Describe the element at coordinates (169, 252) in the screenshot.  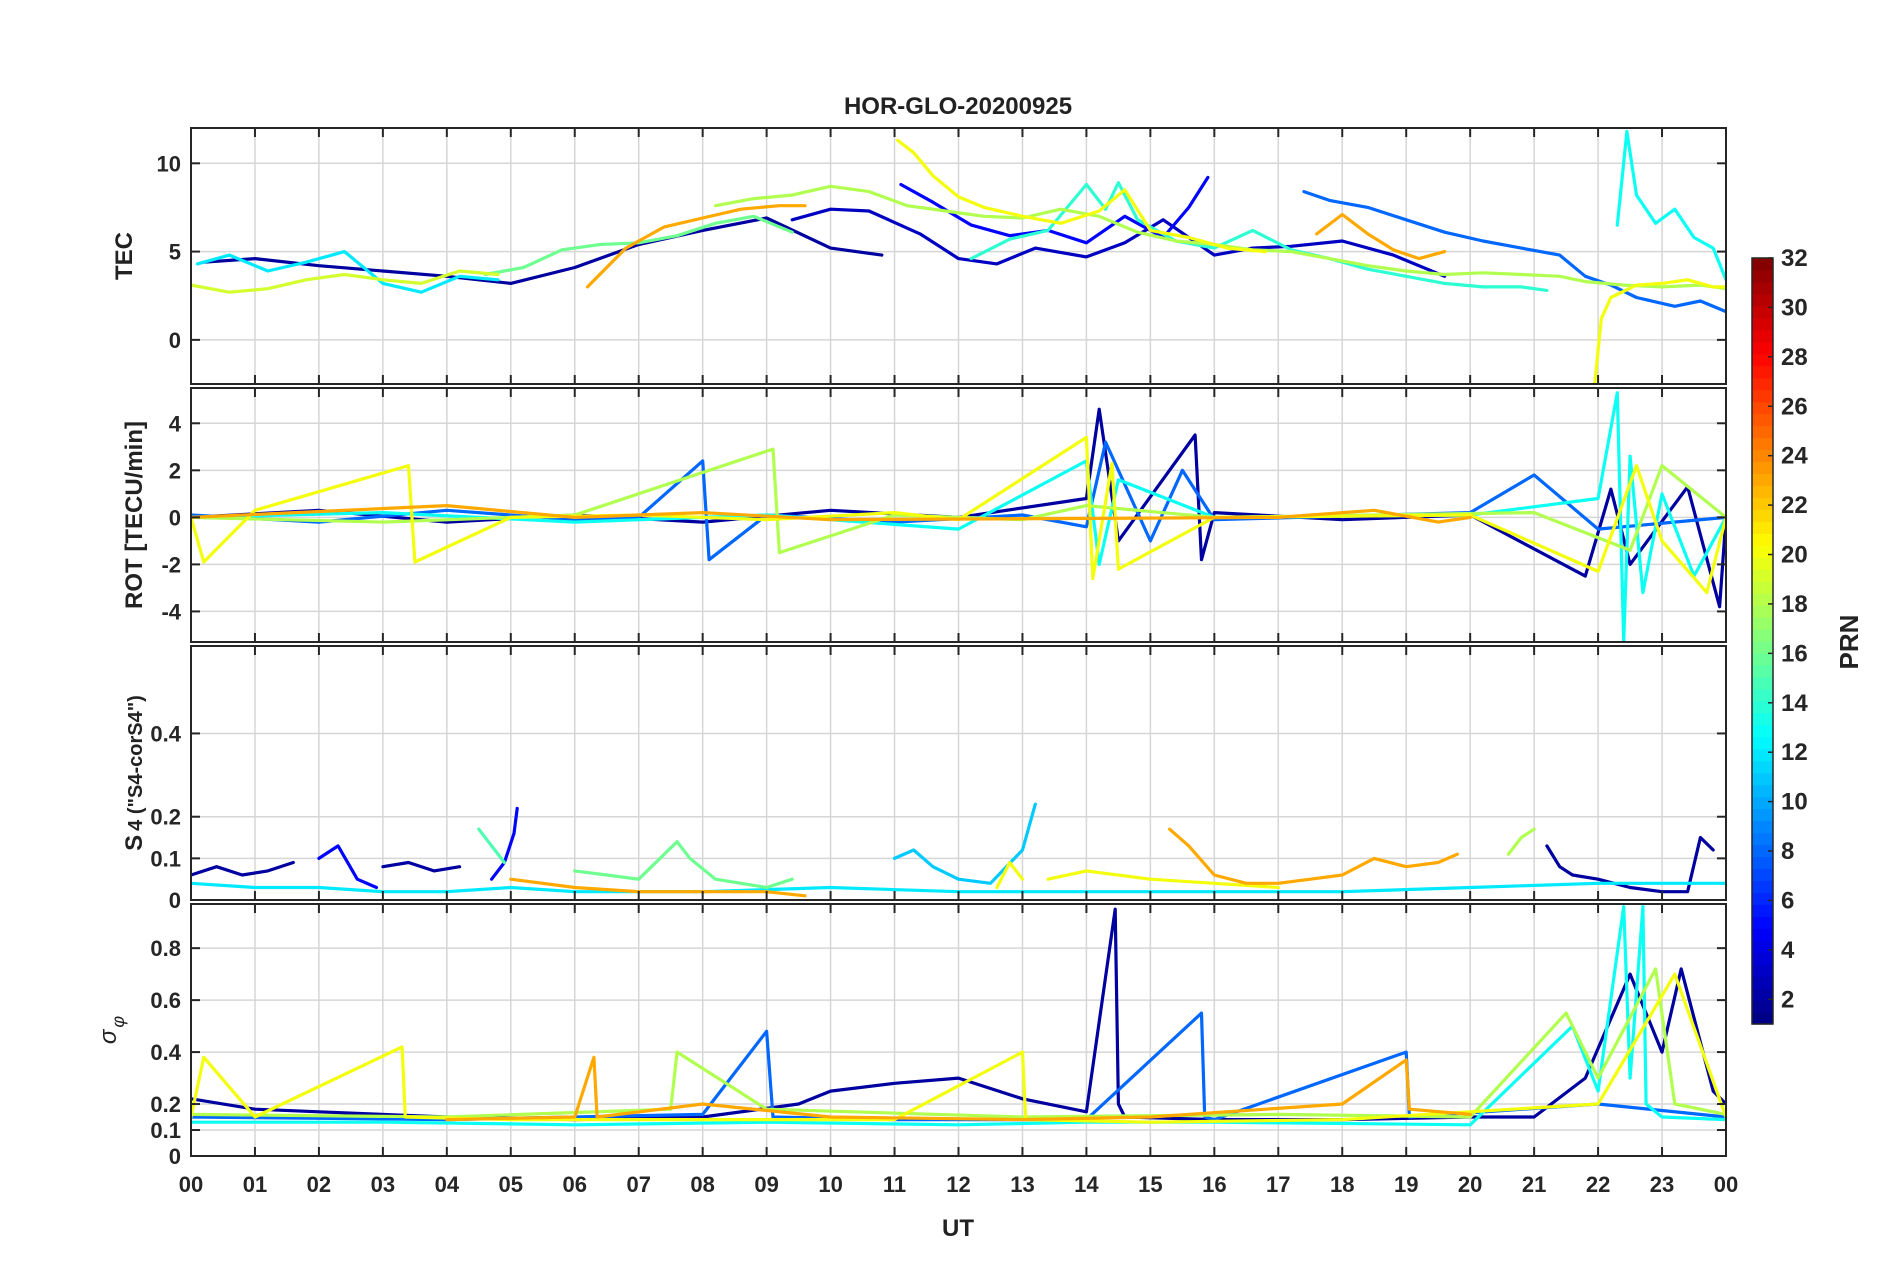
I see `tec-y-ticks: 0 5 10` at that location.